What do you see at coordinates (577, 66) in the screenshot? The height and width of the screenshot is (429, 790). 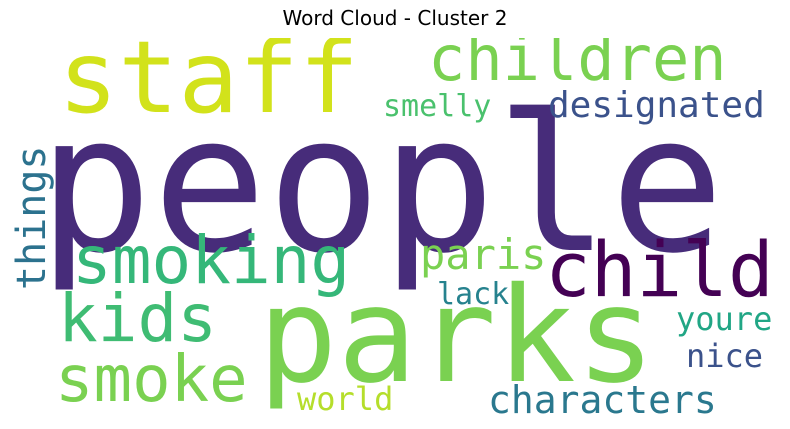 I see `word-children: children` at bounding box center [577, 66].